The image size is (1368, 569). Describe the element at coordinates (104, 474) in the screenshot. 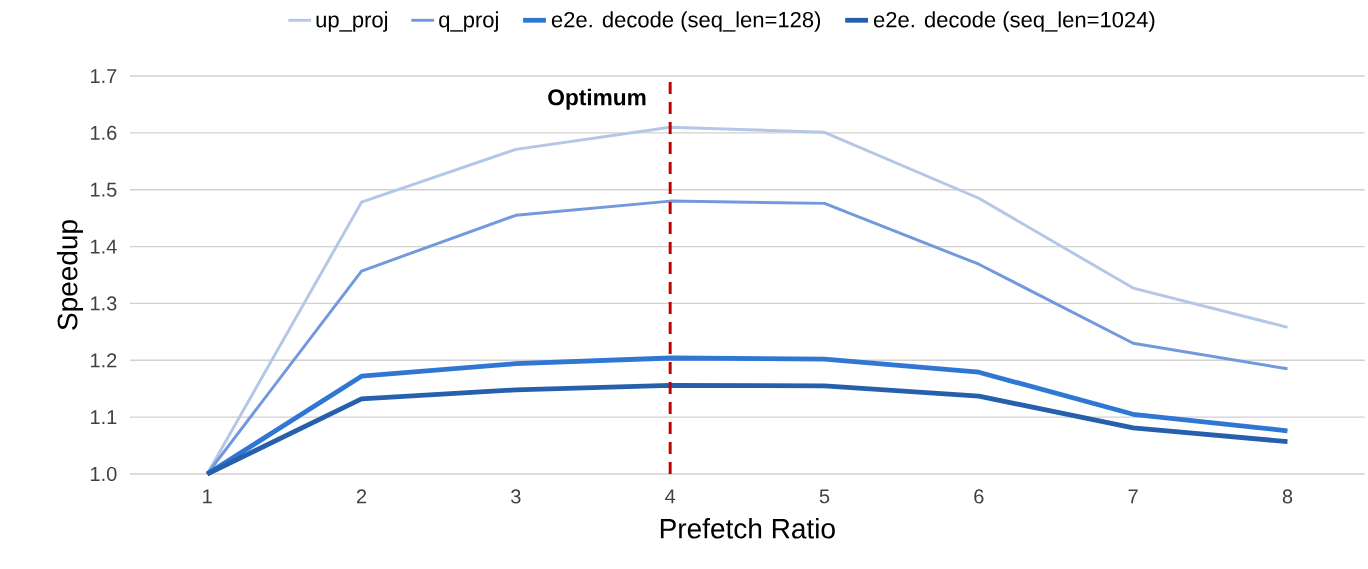

I see `y-tick-label: 1.0` at that location.